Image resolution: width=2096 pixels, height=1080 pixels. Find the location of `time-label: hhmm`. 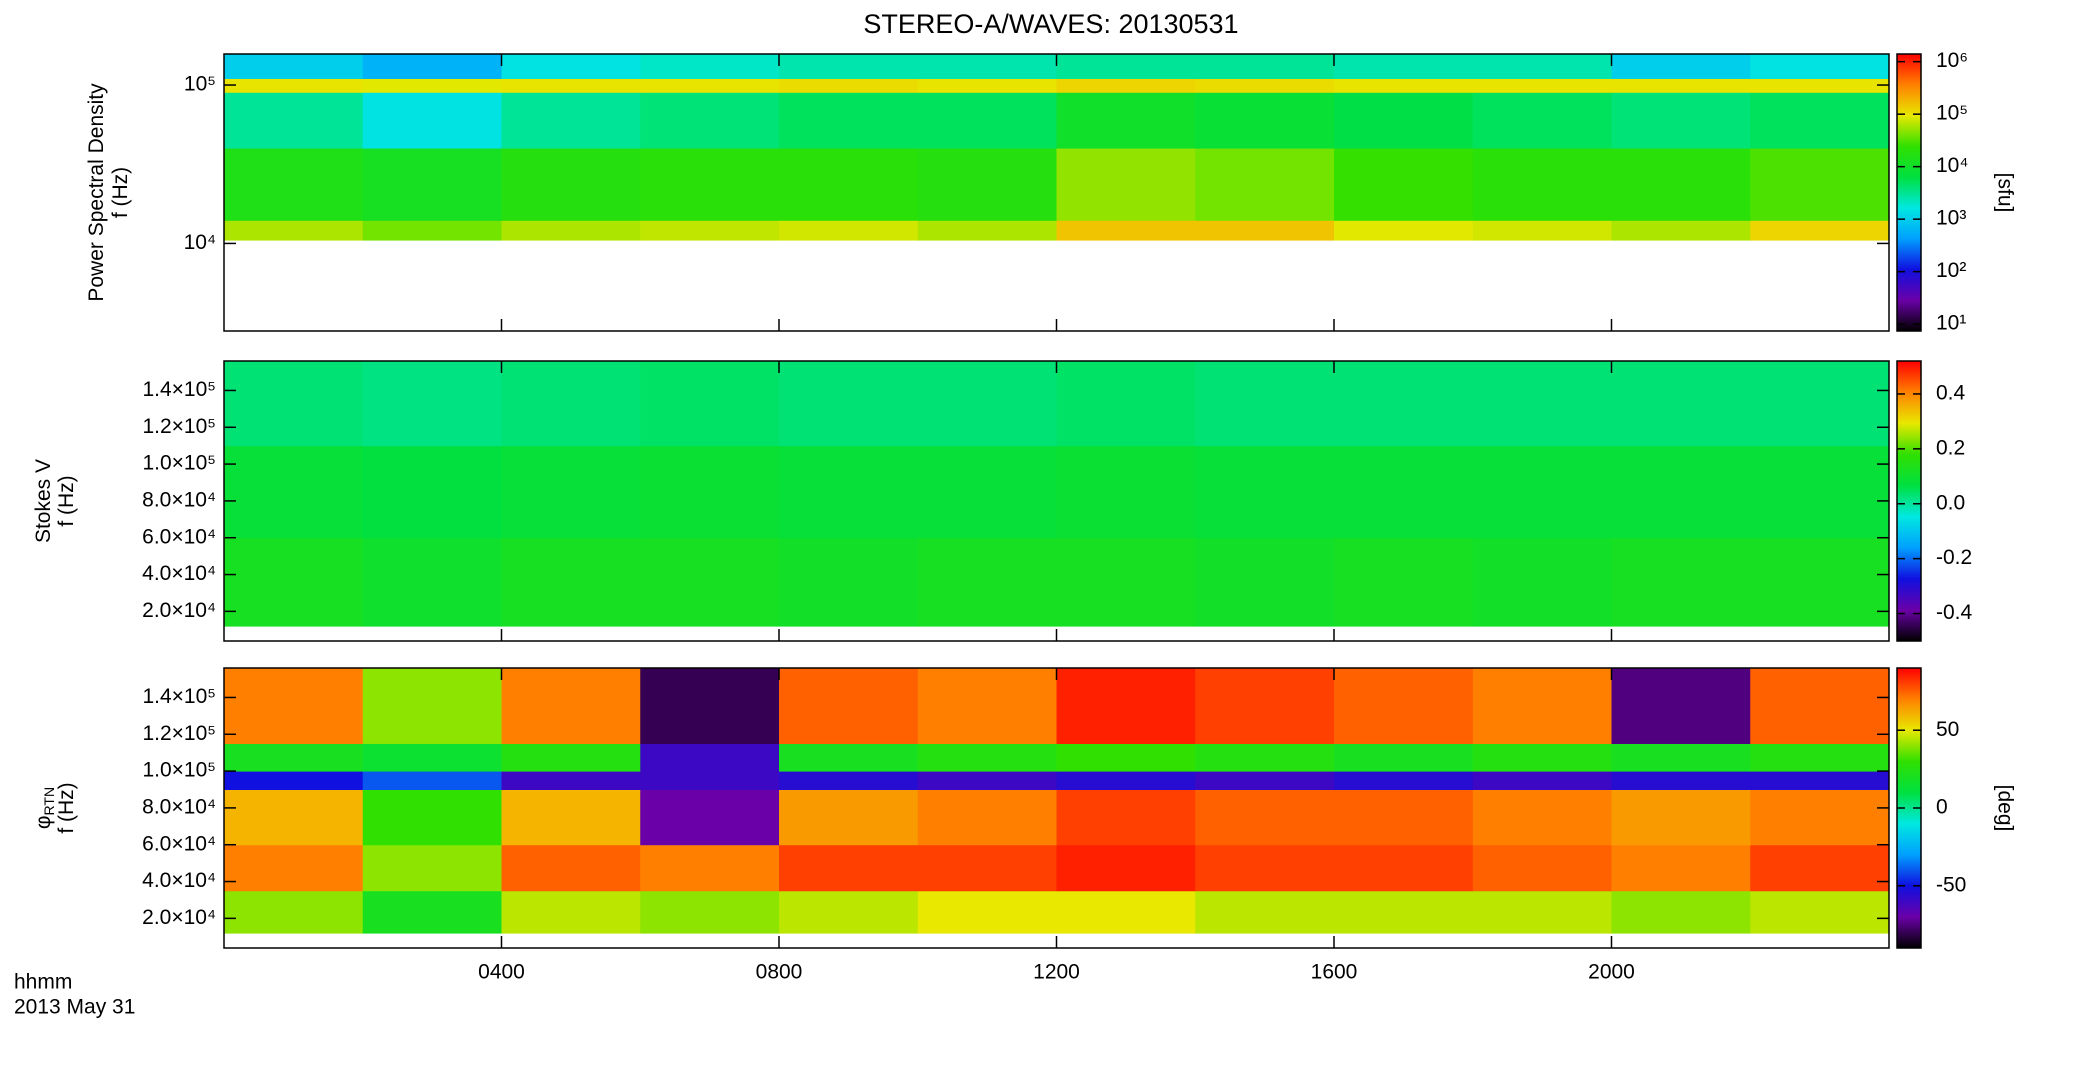

time-label: hhmm is located at coordinates (43, 982).